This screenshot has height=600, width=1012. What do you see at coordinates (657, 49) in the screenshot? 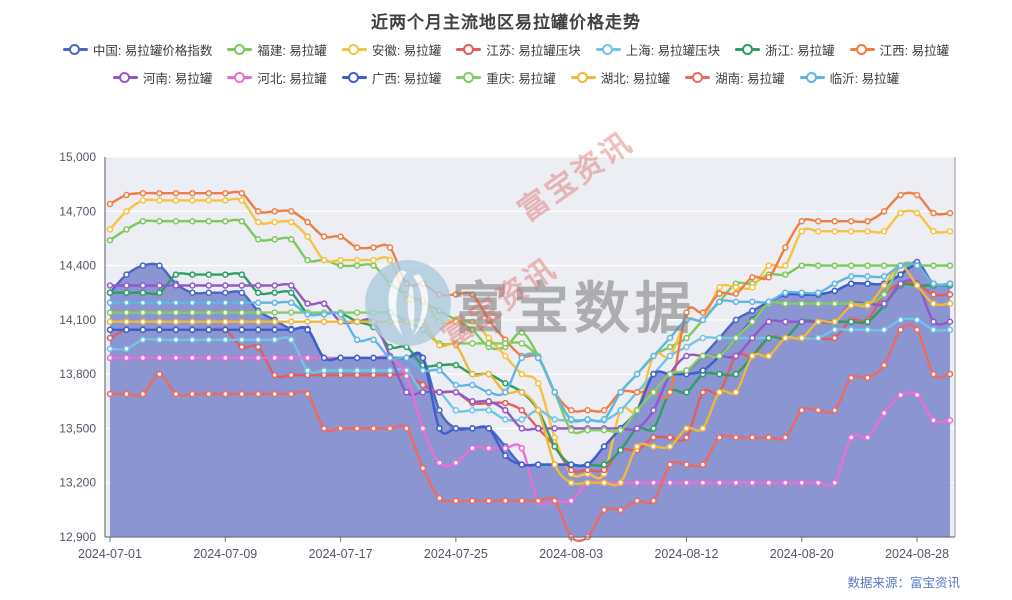
I see `legend-item-4: 上海: 易拉罐压块` at bounding box center [657, 49].